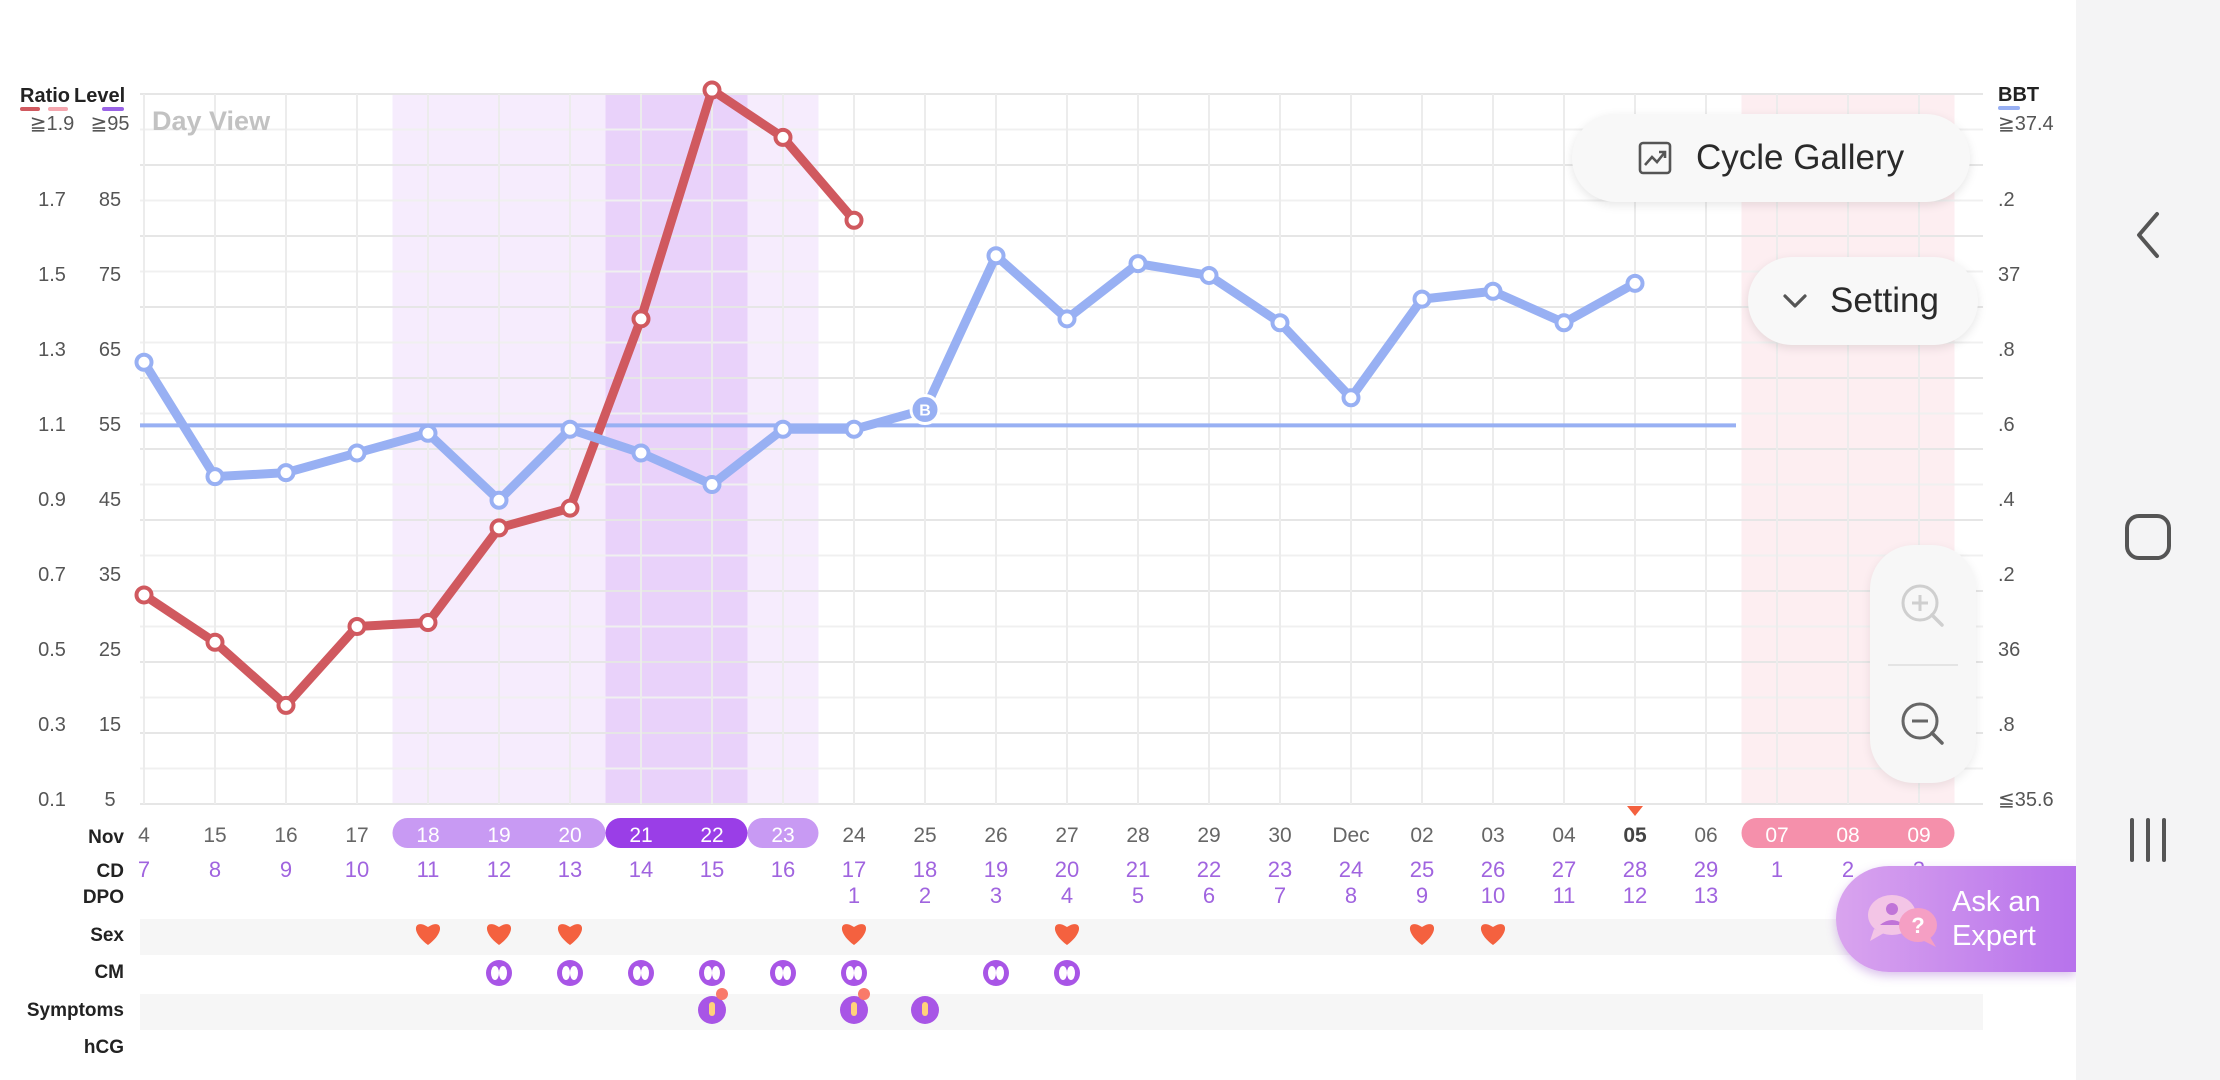 The width and height of the screenshot is (2220, 1080). What do you see at coordinates (2148, 840) in the screenshot?
I see `nav-recent-button` at bounding box center [2148, 840].